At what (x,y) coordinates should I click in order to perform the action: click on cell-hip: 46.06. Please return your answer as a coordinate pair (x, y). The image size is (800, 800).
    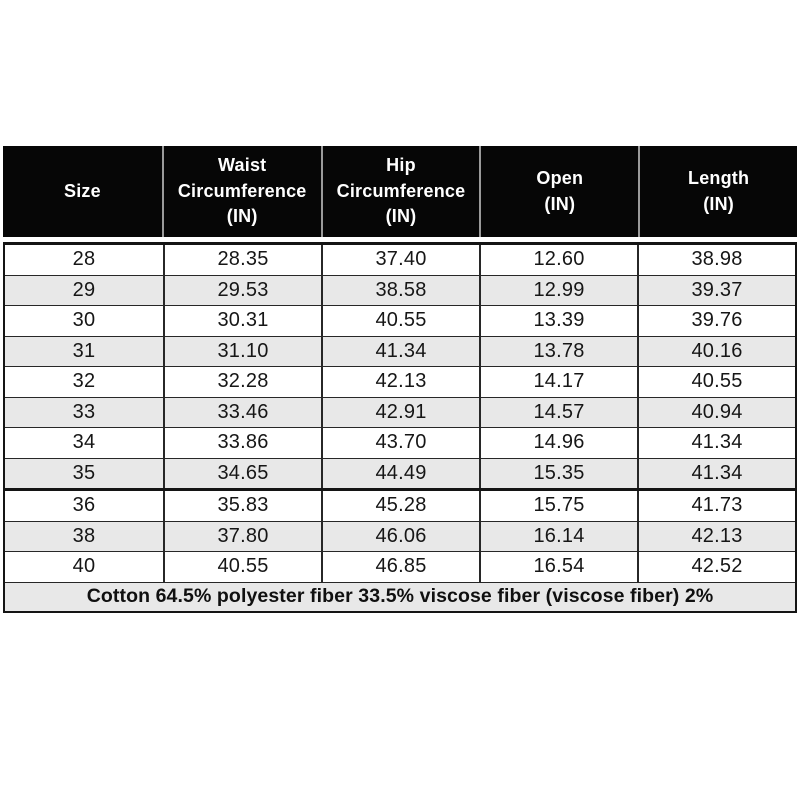
    Looking at the image, I should click on (400, 536).